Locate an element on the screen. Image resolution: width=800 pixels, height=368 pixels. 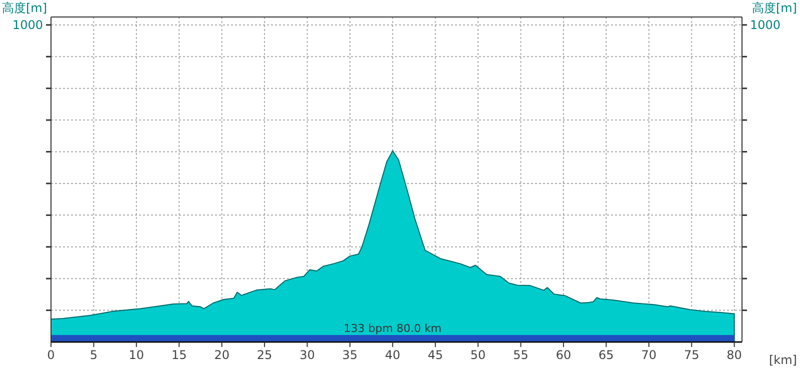
y2-axis-title: 高度[m] is located at coordinates (774, 8).